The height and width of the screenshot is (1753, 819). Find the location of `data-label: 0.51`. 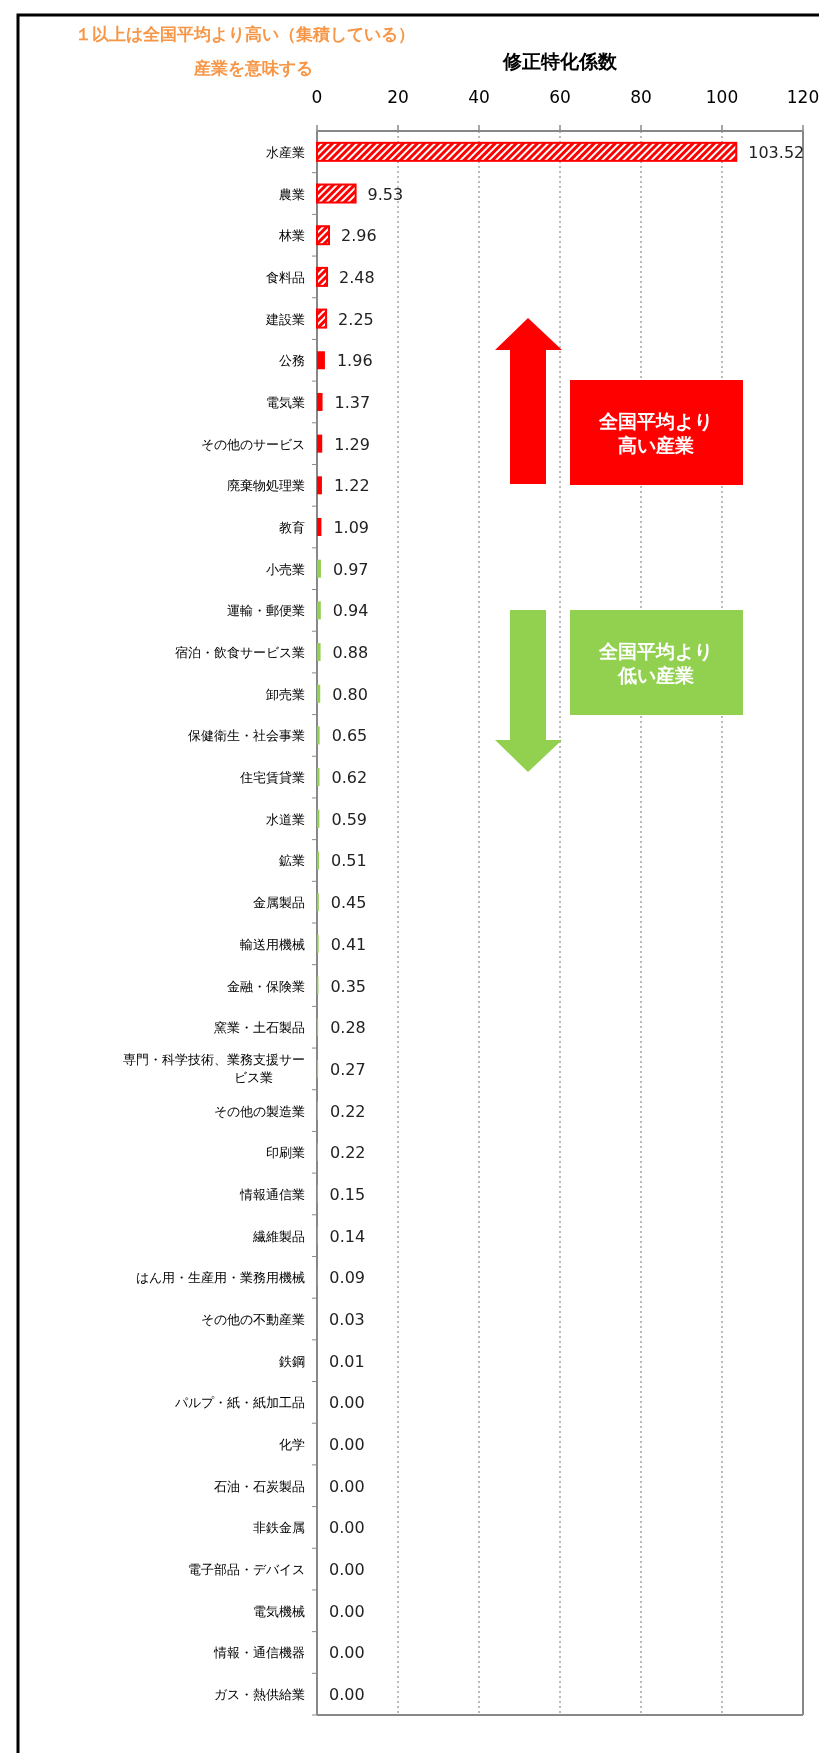

data-label: 0.51 is located at coordinates (349, 861).